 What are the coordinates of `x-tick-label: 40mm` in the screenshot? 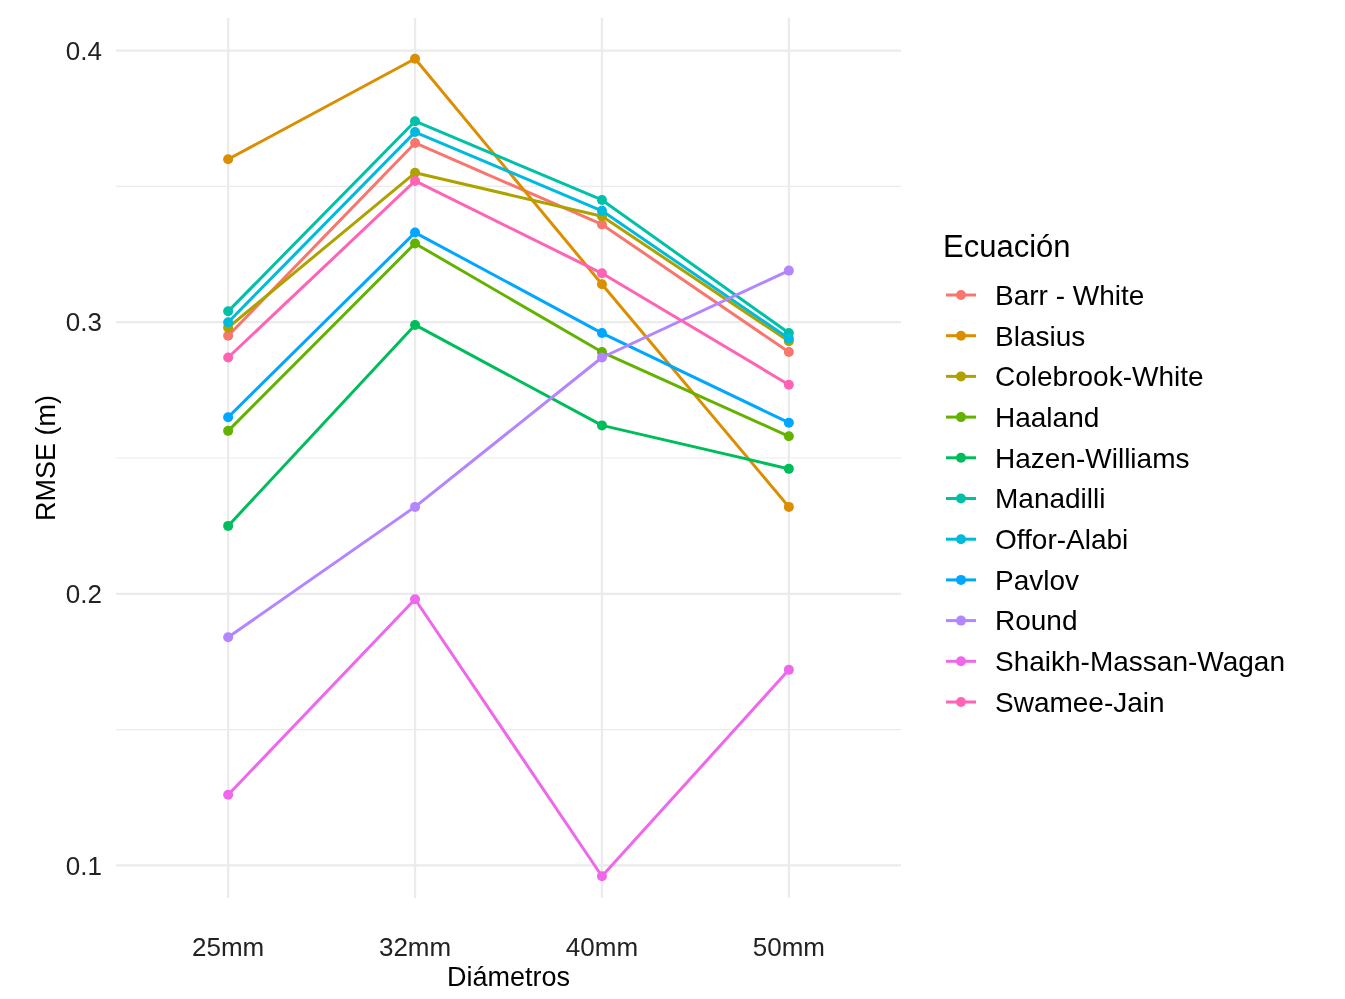 It's located at (602, 947).